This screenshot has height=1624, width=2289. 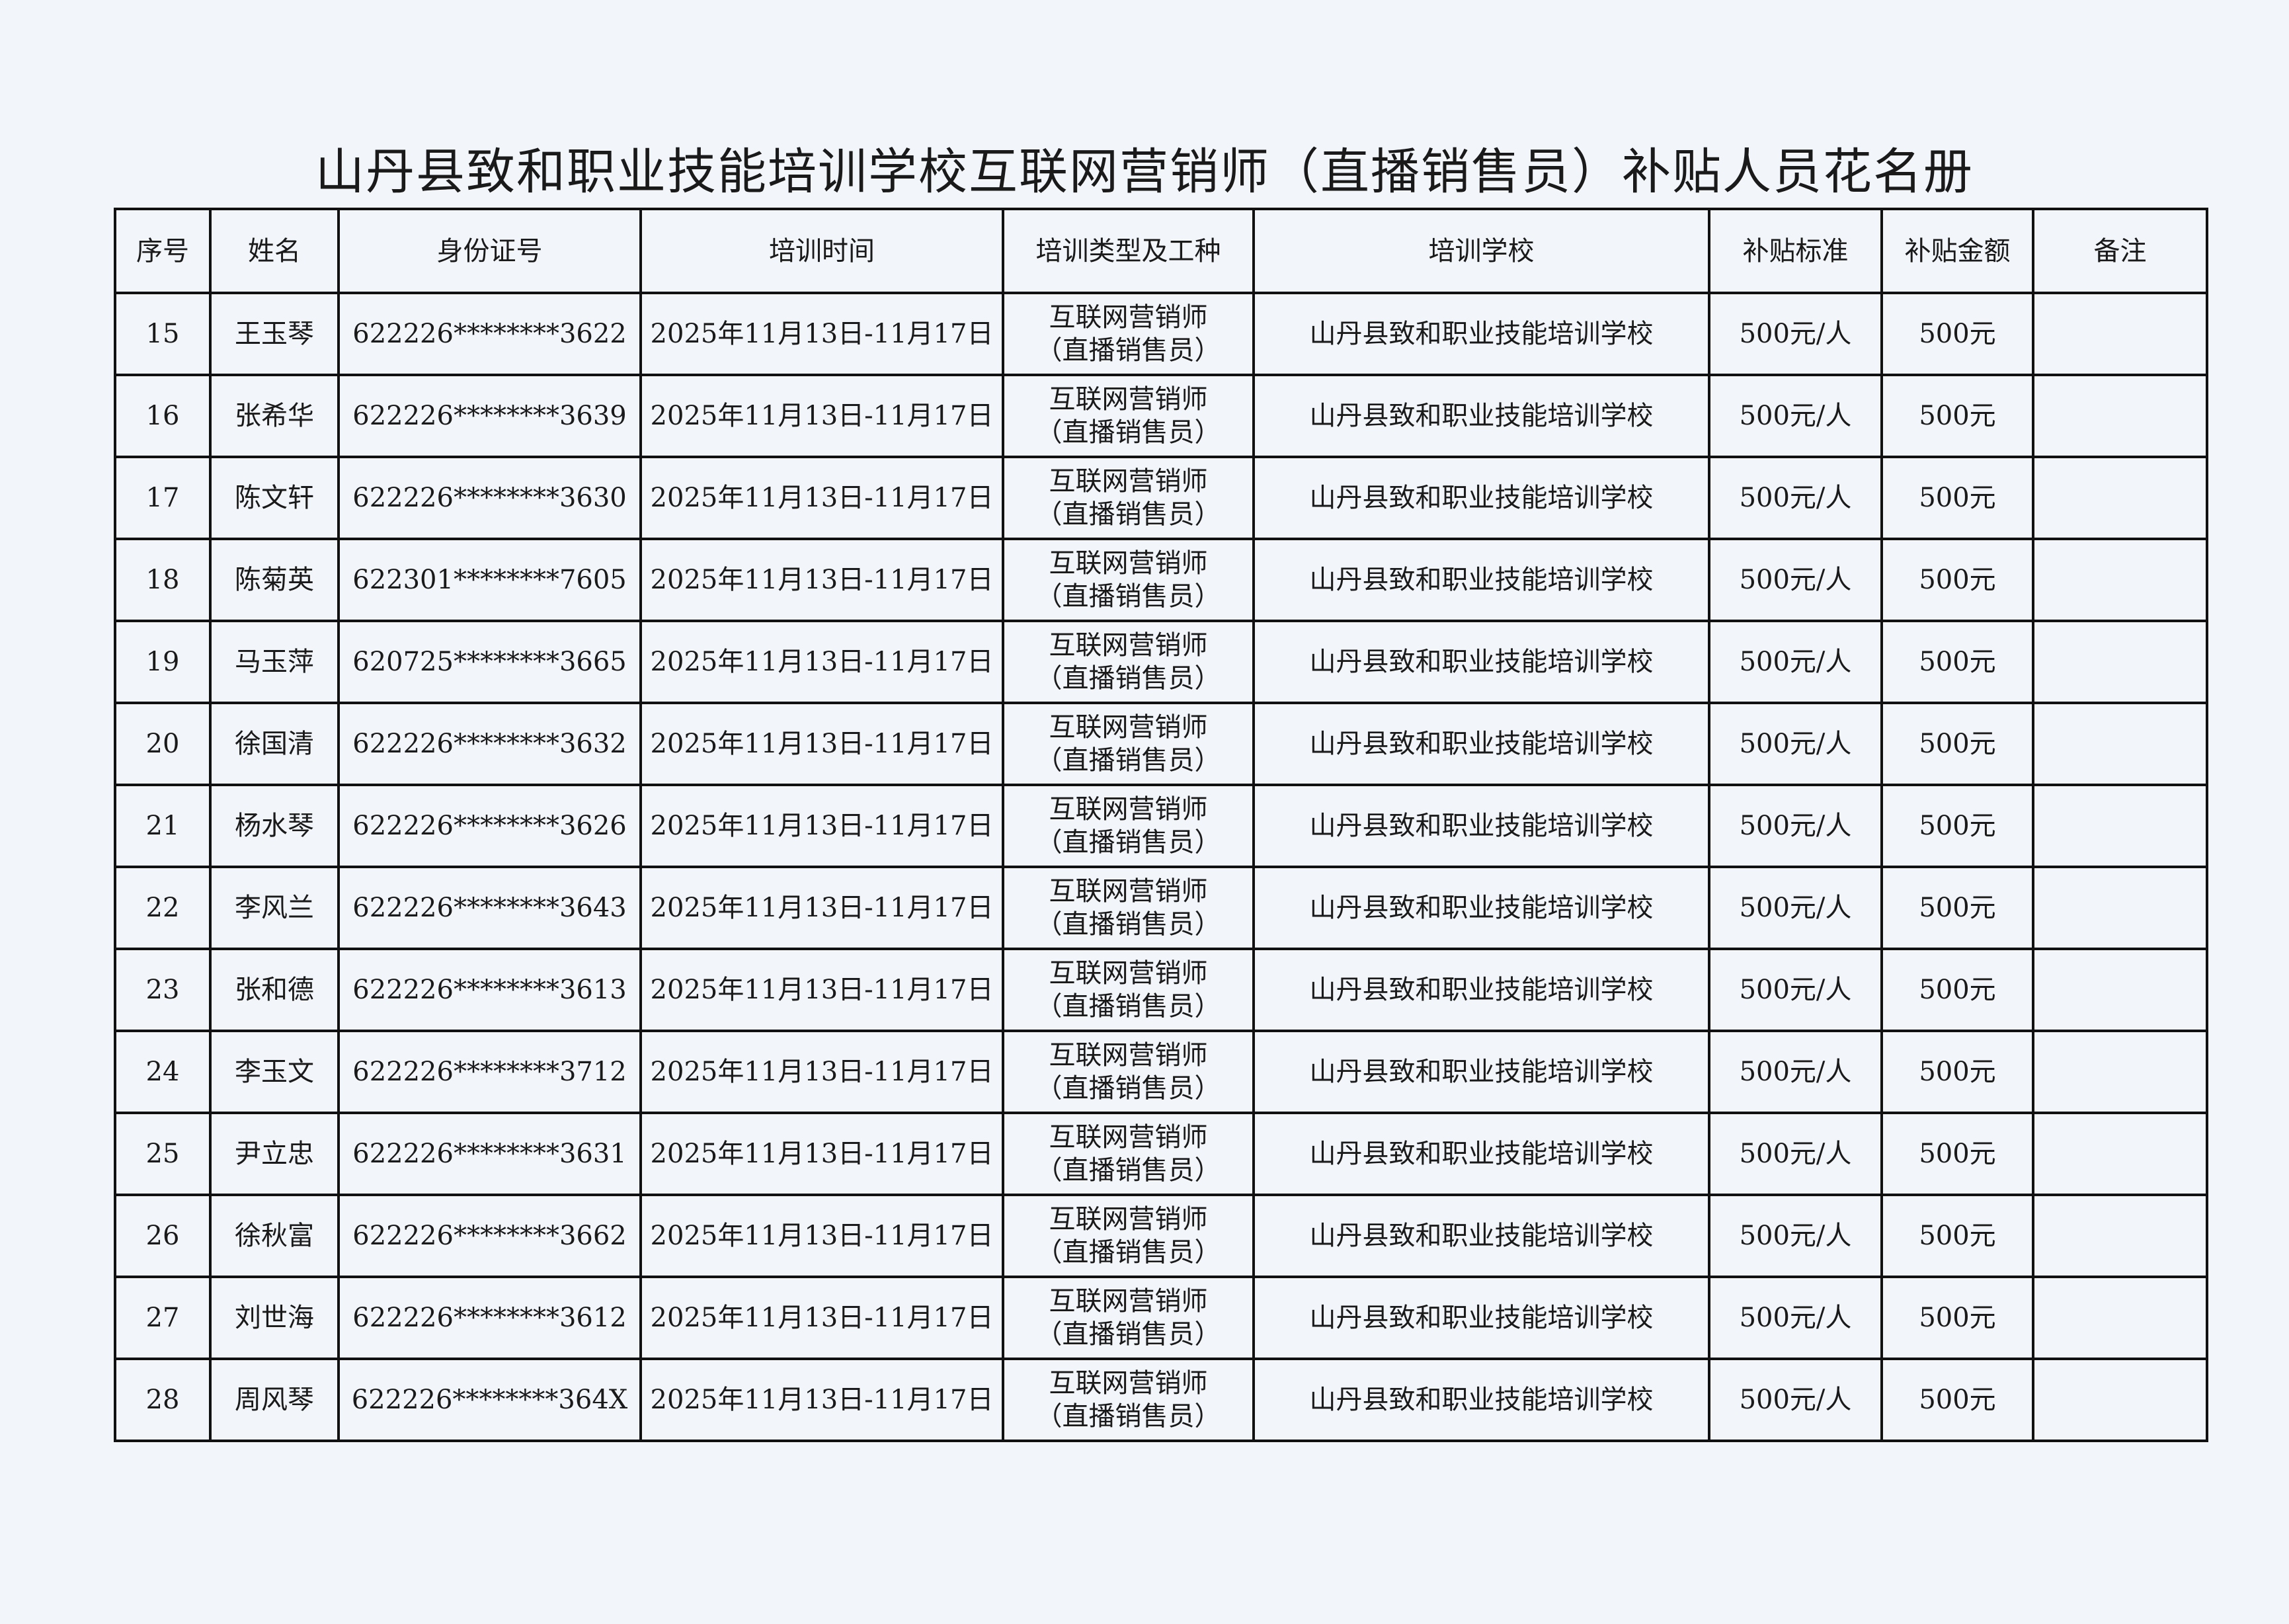 What do you see at coordinates (489, 990) in the screenshot?
I see `cell-id: 622226********3613` at bounding box center [489, 990].